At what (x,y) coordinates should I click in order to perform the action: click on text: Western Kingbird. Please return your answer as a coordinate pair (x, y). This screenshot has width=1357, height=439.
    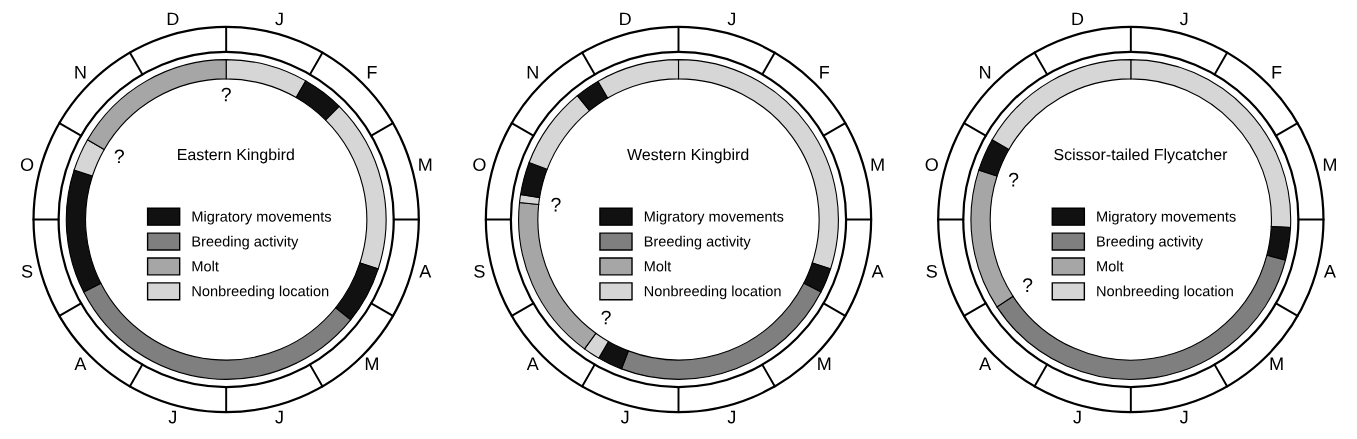
    Looking at the image, I should click on (688, 156).